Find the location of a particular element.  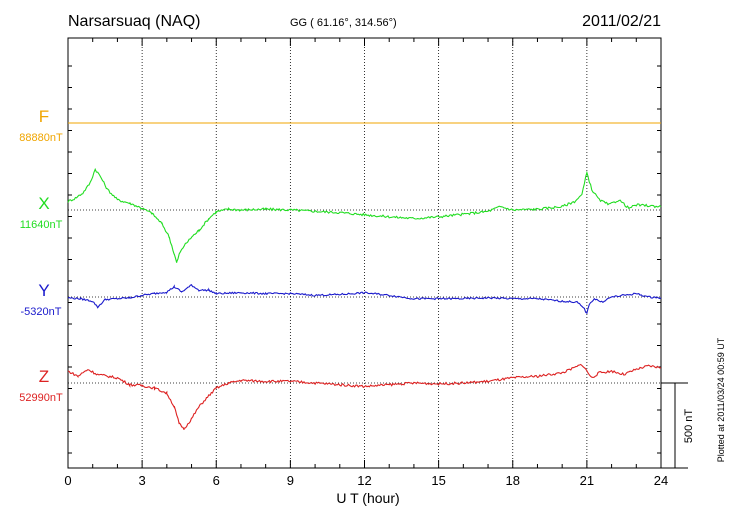

series-name-x: X is located at coordinates (43, 203).